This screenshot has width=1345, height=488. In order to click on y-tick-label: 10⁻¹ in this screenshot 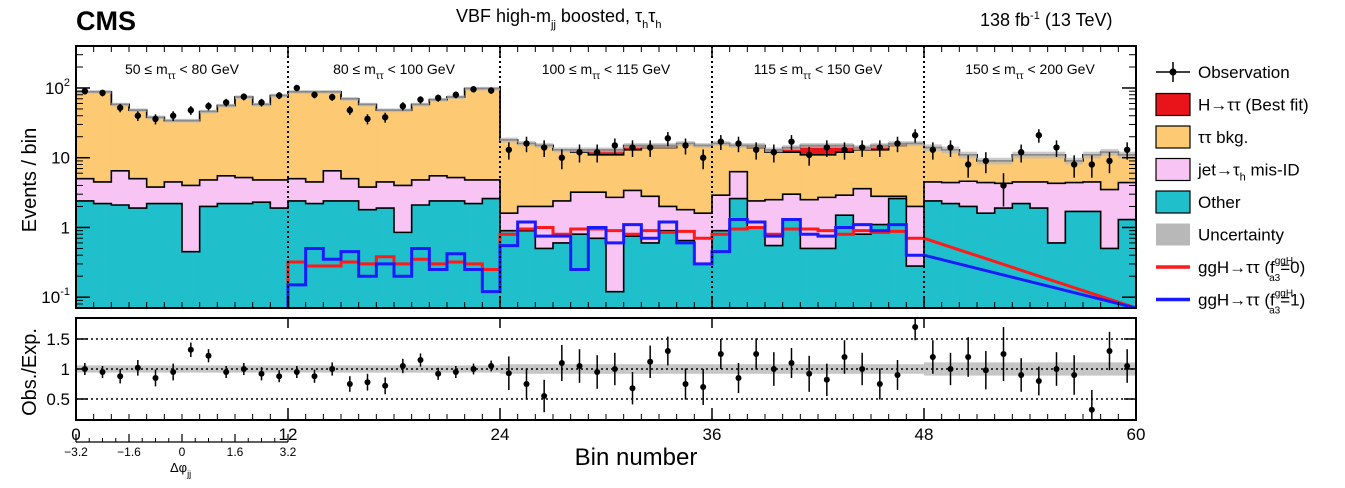, I will do `click(55, 296)`.